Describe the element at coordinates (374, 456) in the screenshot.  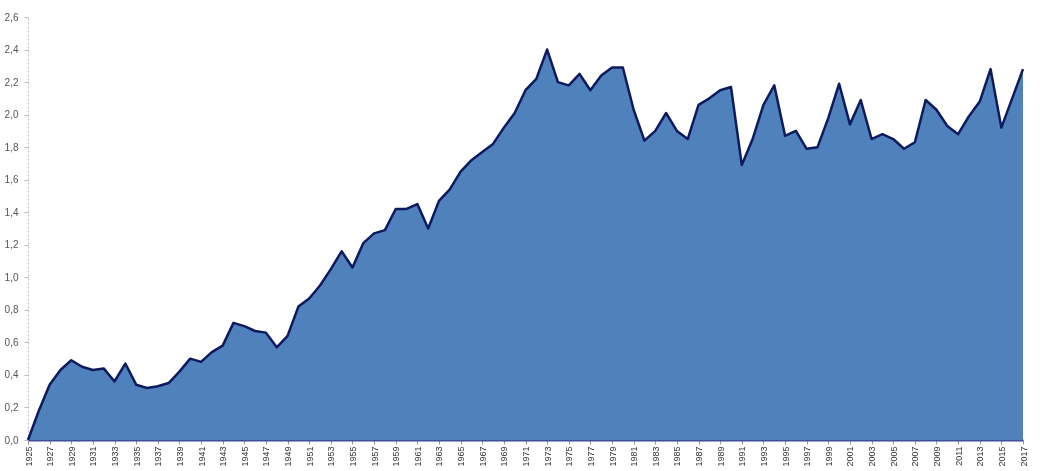
I see `x-tick-label: 1957` at that location.